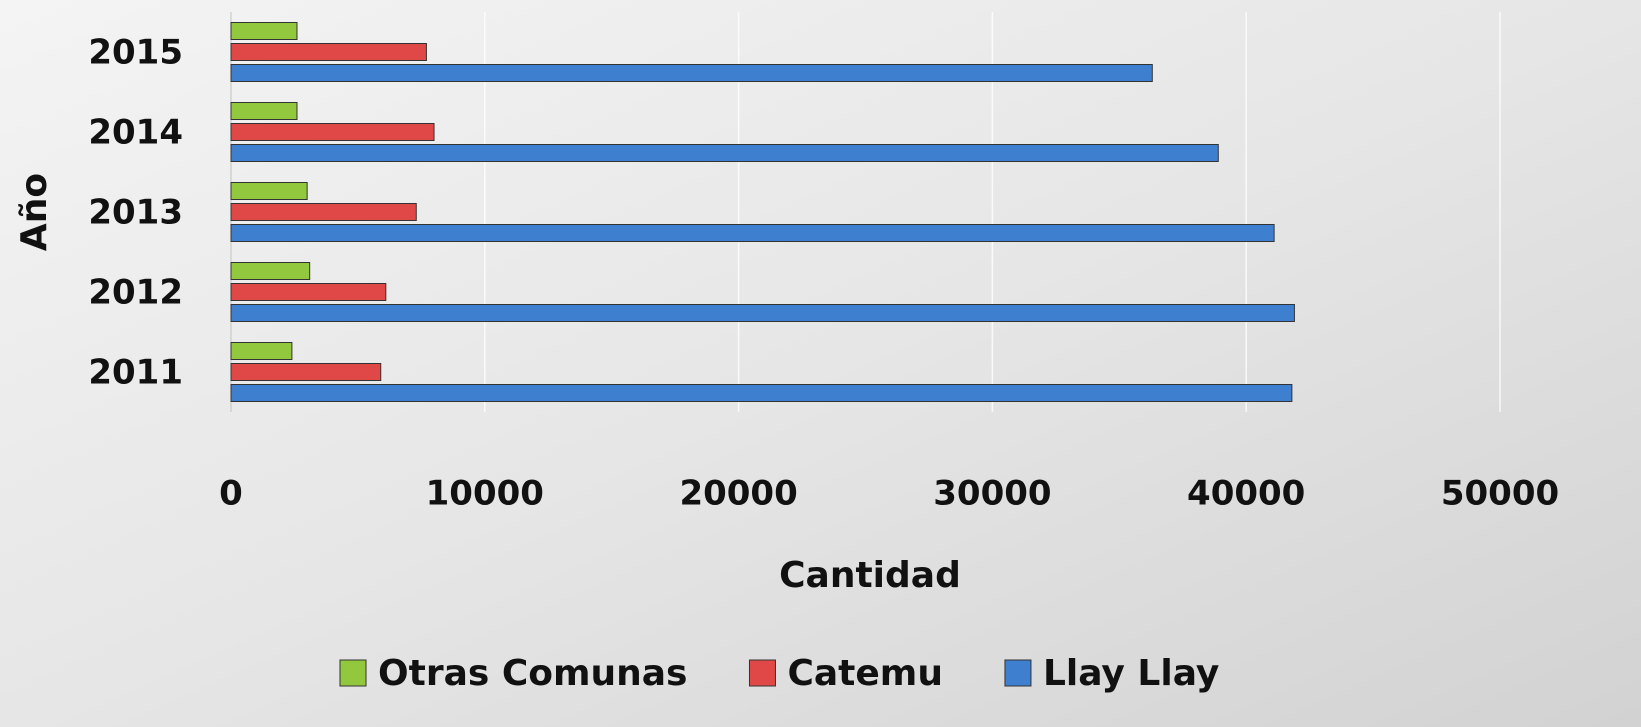 The image size is (1641, 727). What do you see at coordinates (135, 373) in the screenshot?
I see `y-tick-label: 2011` at bounding box center [135, 373].